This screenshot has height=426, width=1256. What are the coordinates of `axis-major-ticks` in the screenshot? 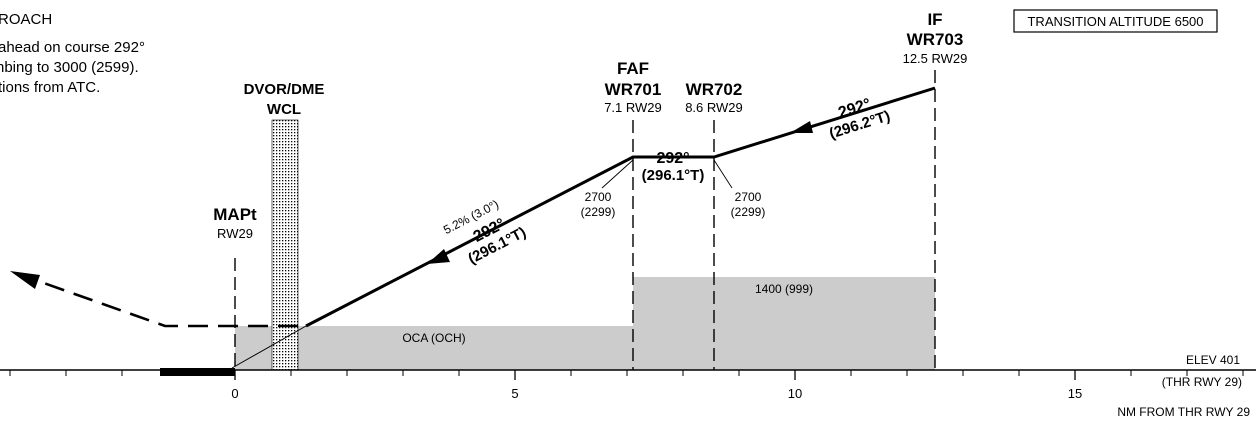 It's located at (655, 375).